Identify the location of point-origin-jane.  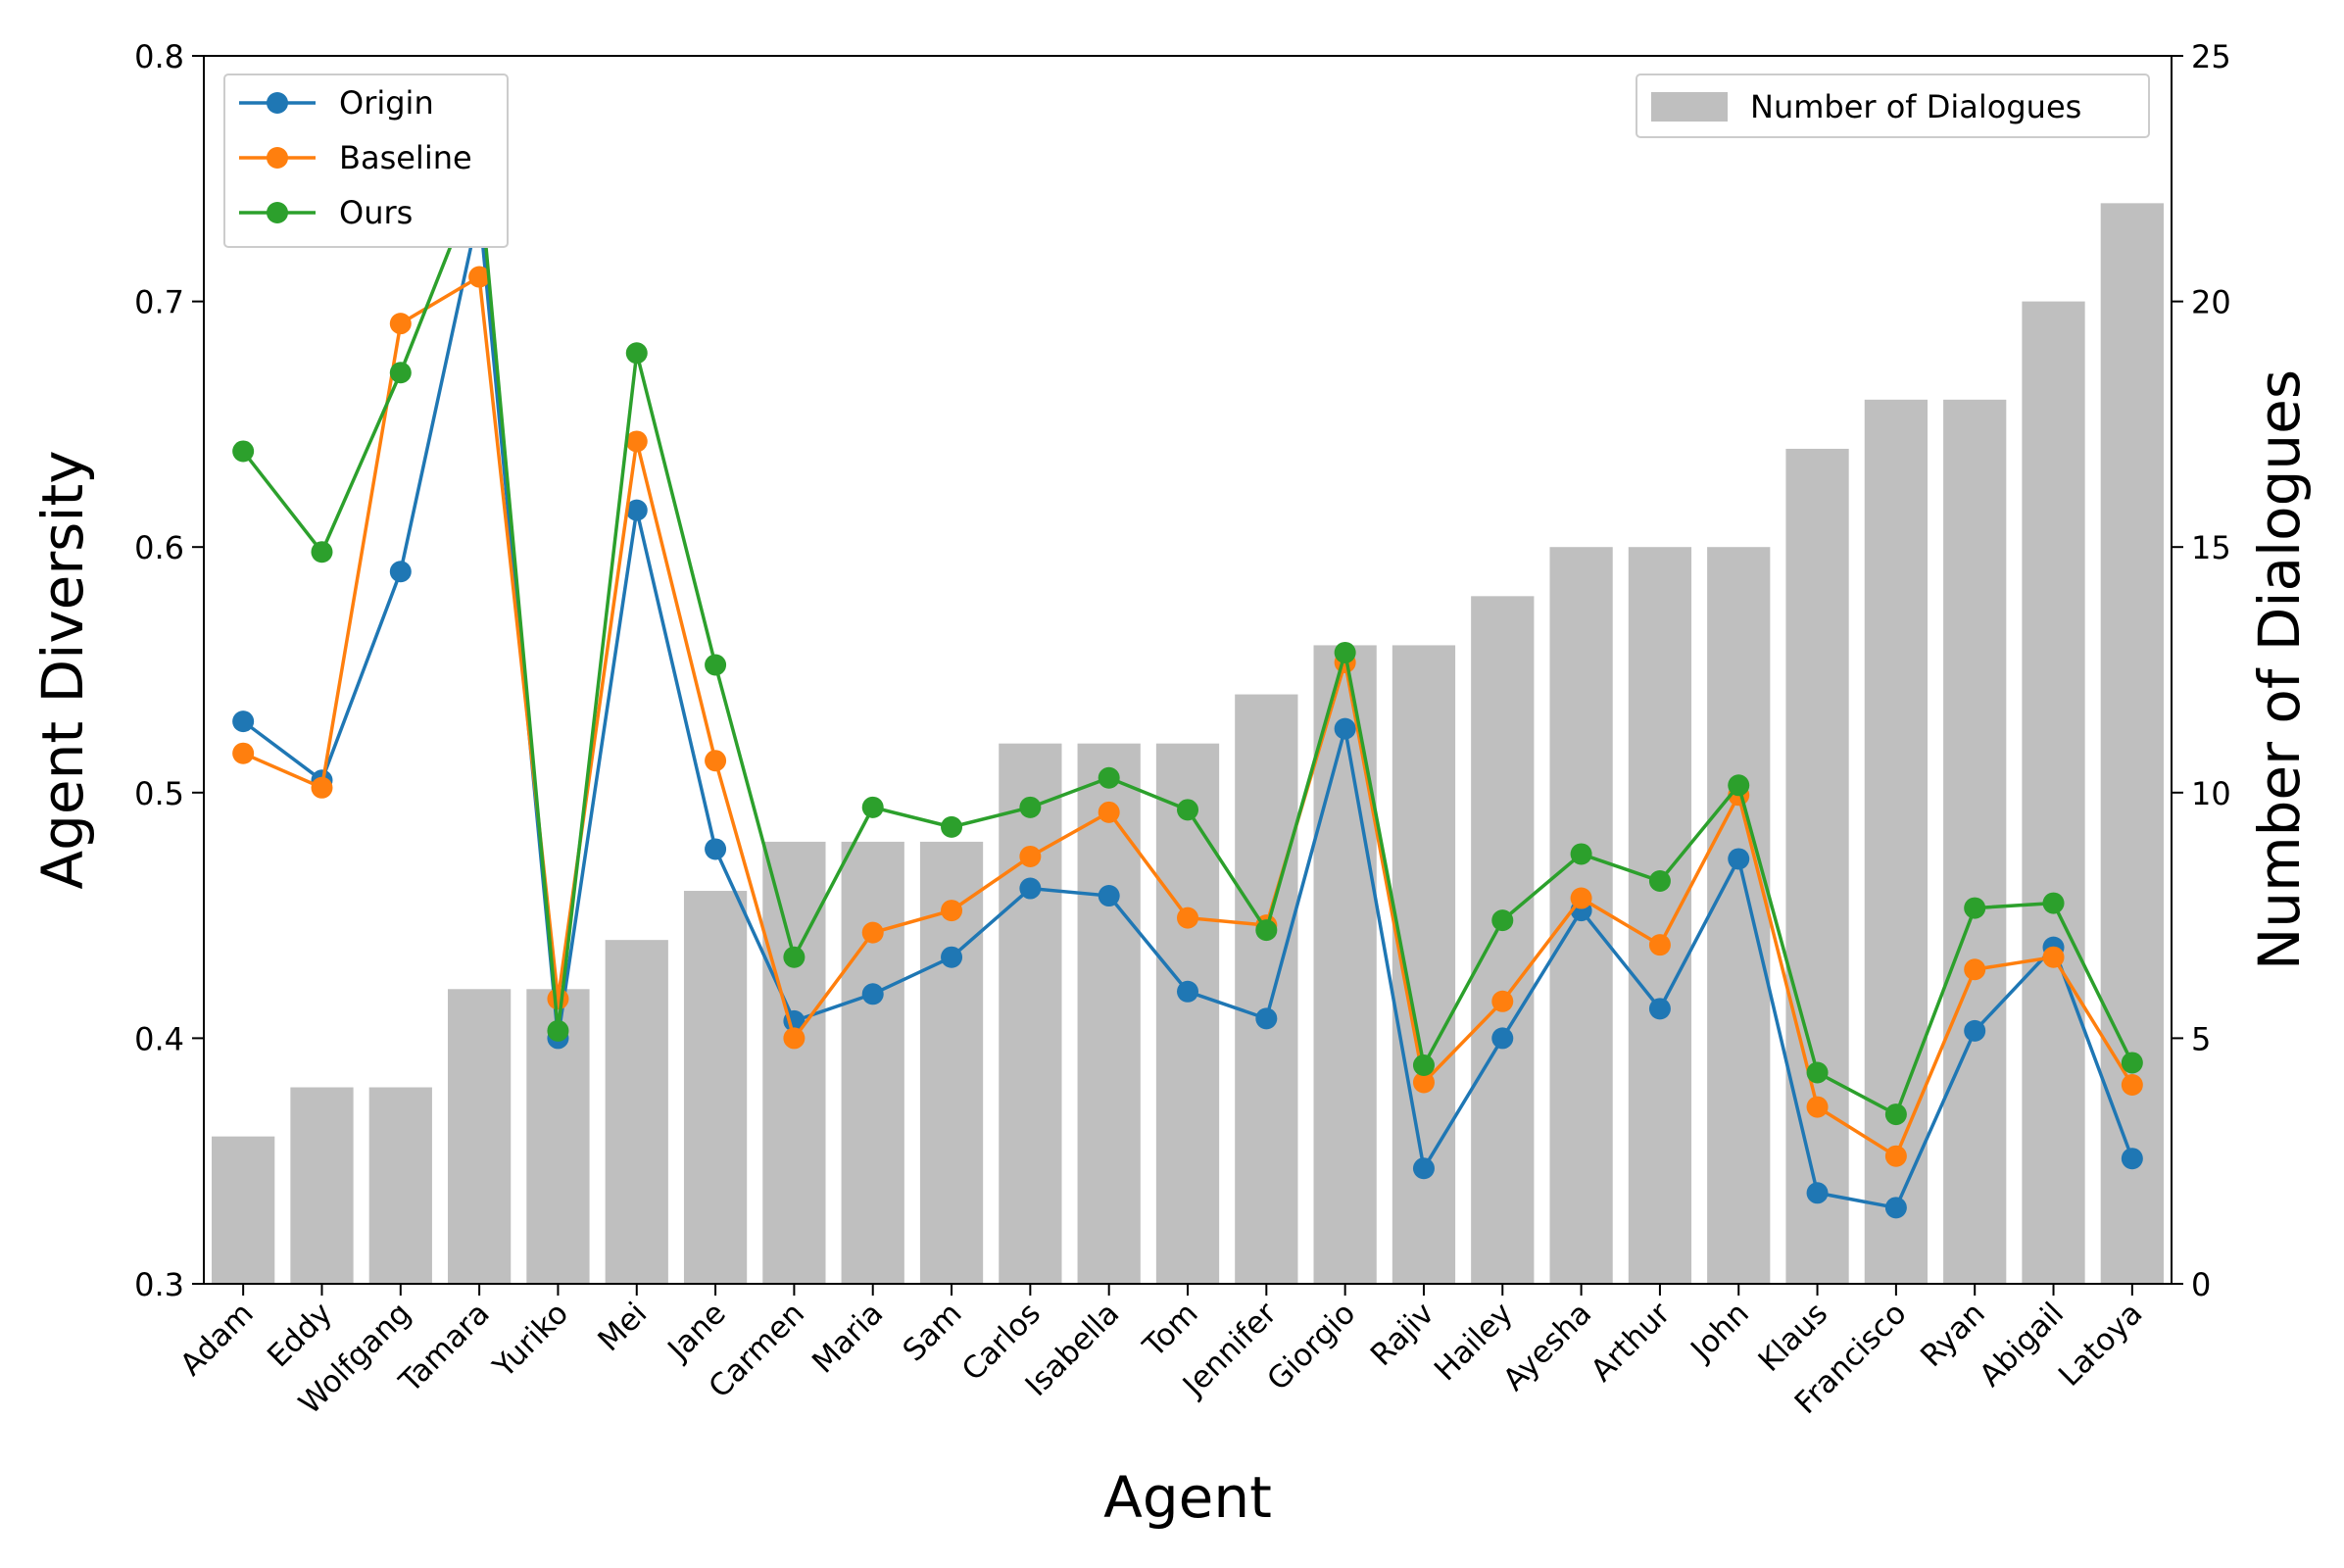
(716, 849).